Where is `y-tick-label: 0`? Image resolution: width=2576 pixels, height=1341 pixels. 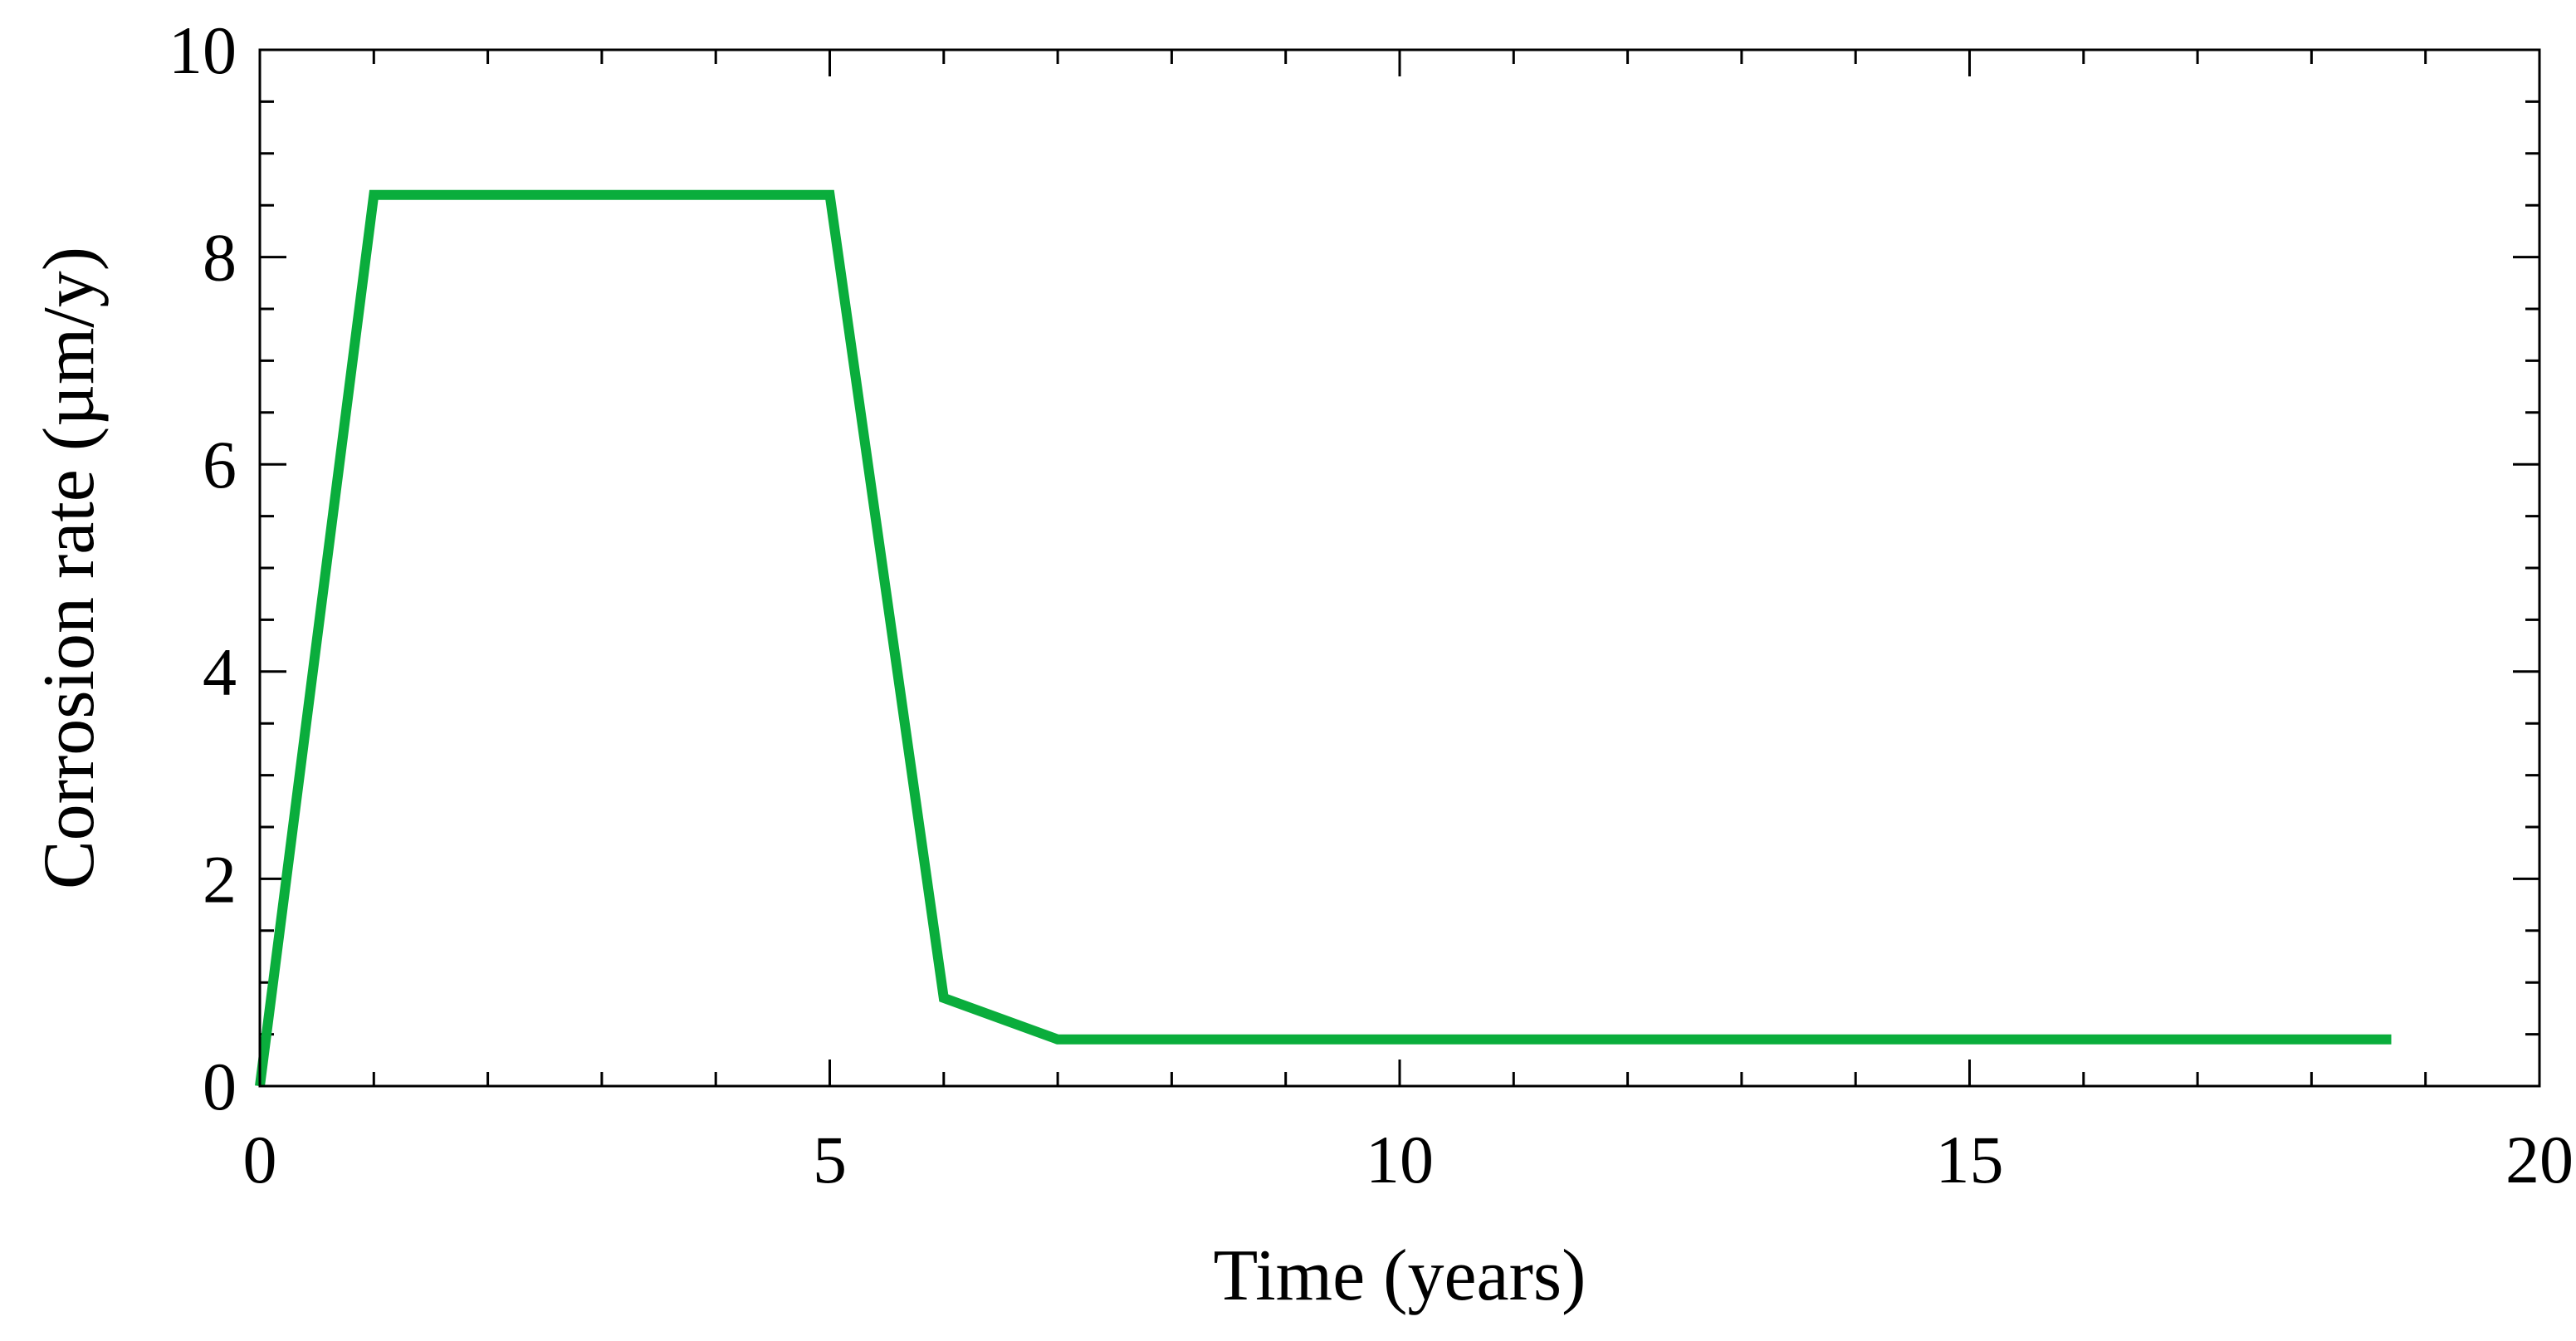
y-tick-label: 0 is located at coordinates (220, 1086).